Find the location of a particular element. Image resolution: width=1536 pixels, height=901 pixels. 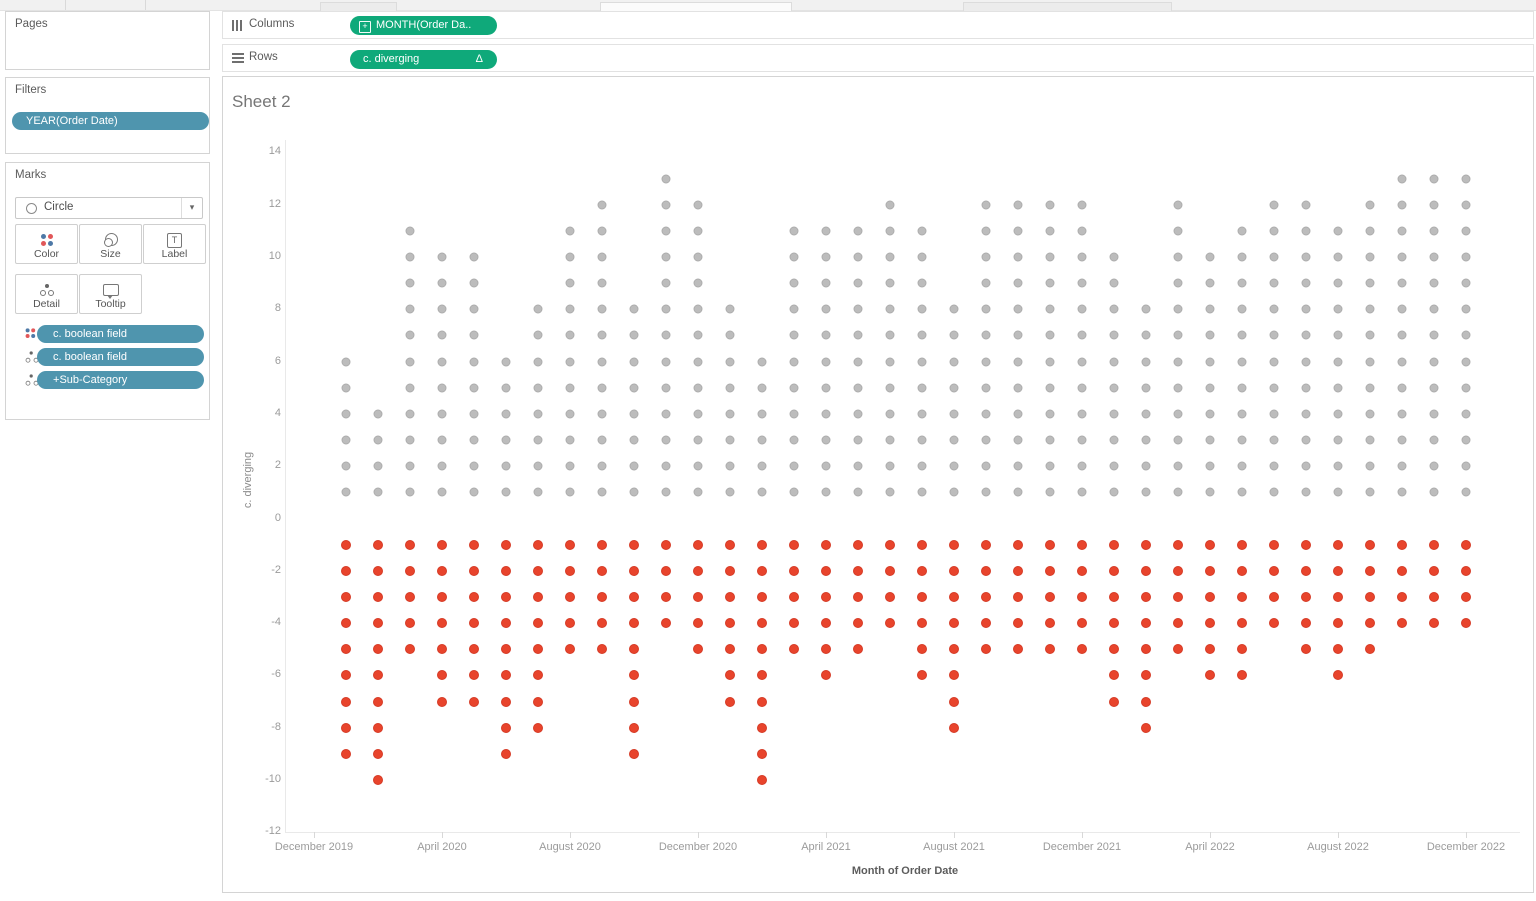

marks-pill-sub-category: +Sub-Category is located at coordinates (120, 380).